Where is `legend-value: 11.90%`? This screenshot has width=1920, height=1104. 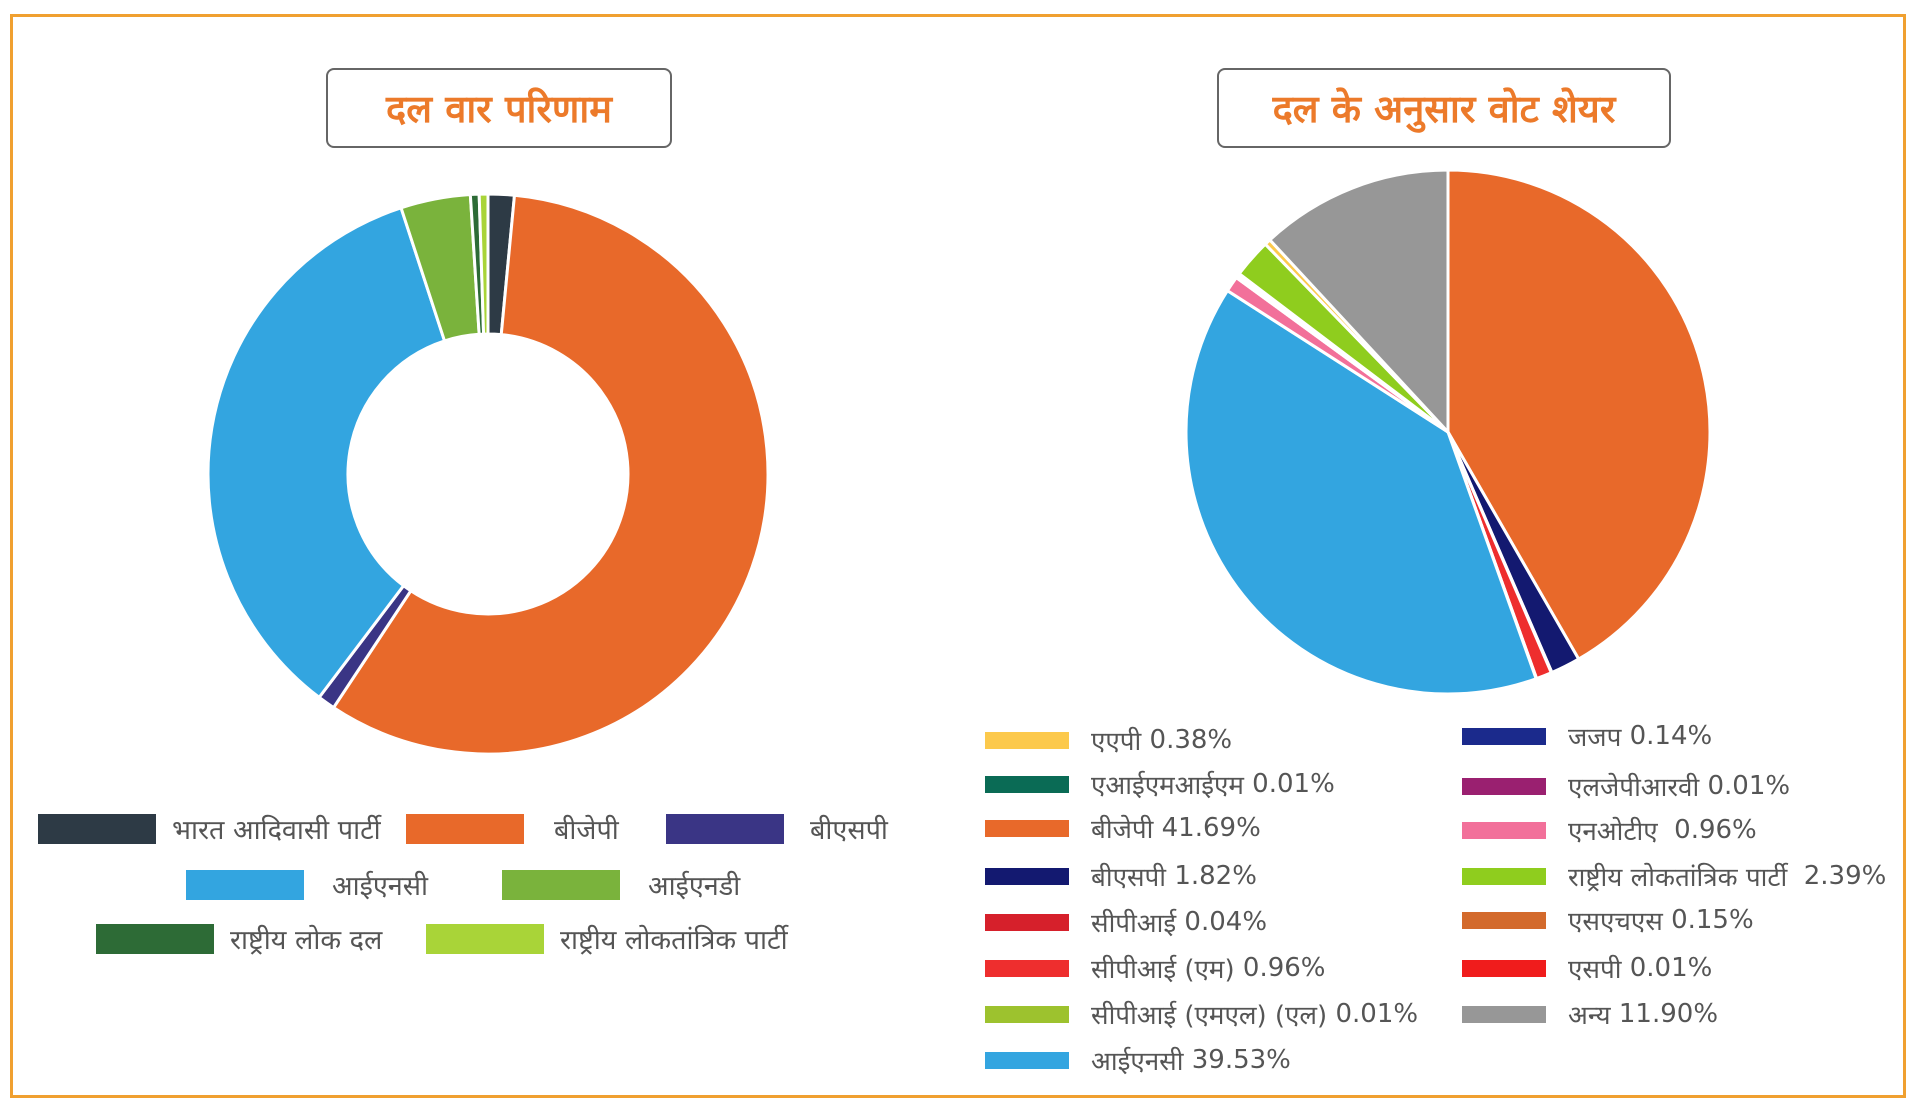
legend-value: 11.90% is located at coordinates (1668, 1014).